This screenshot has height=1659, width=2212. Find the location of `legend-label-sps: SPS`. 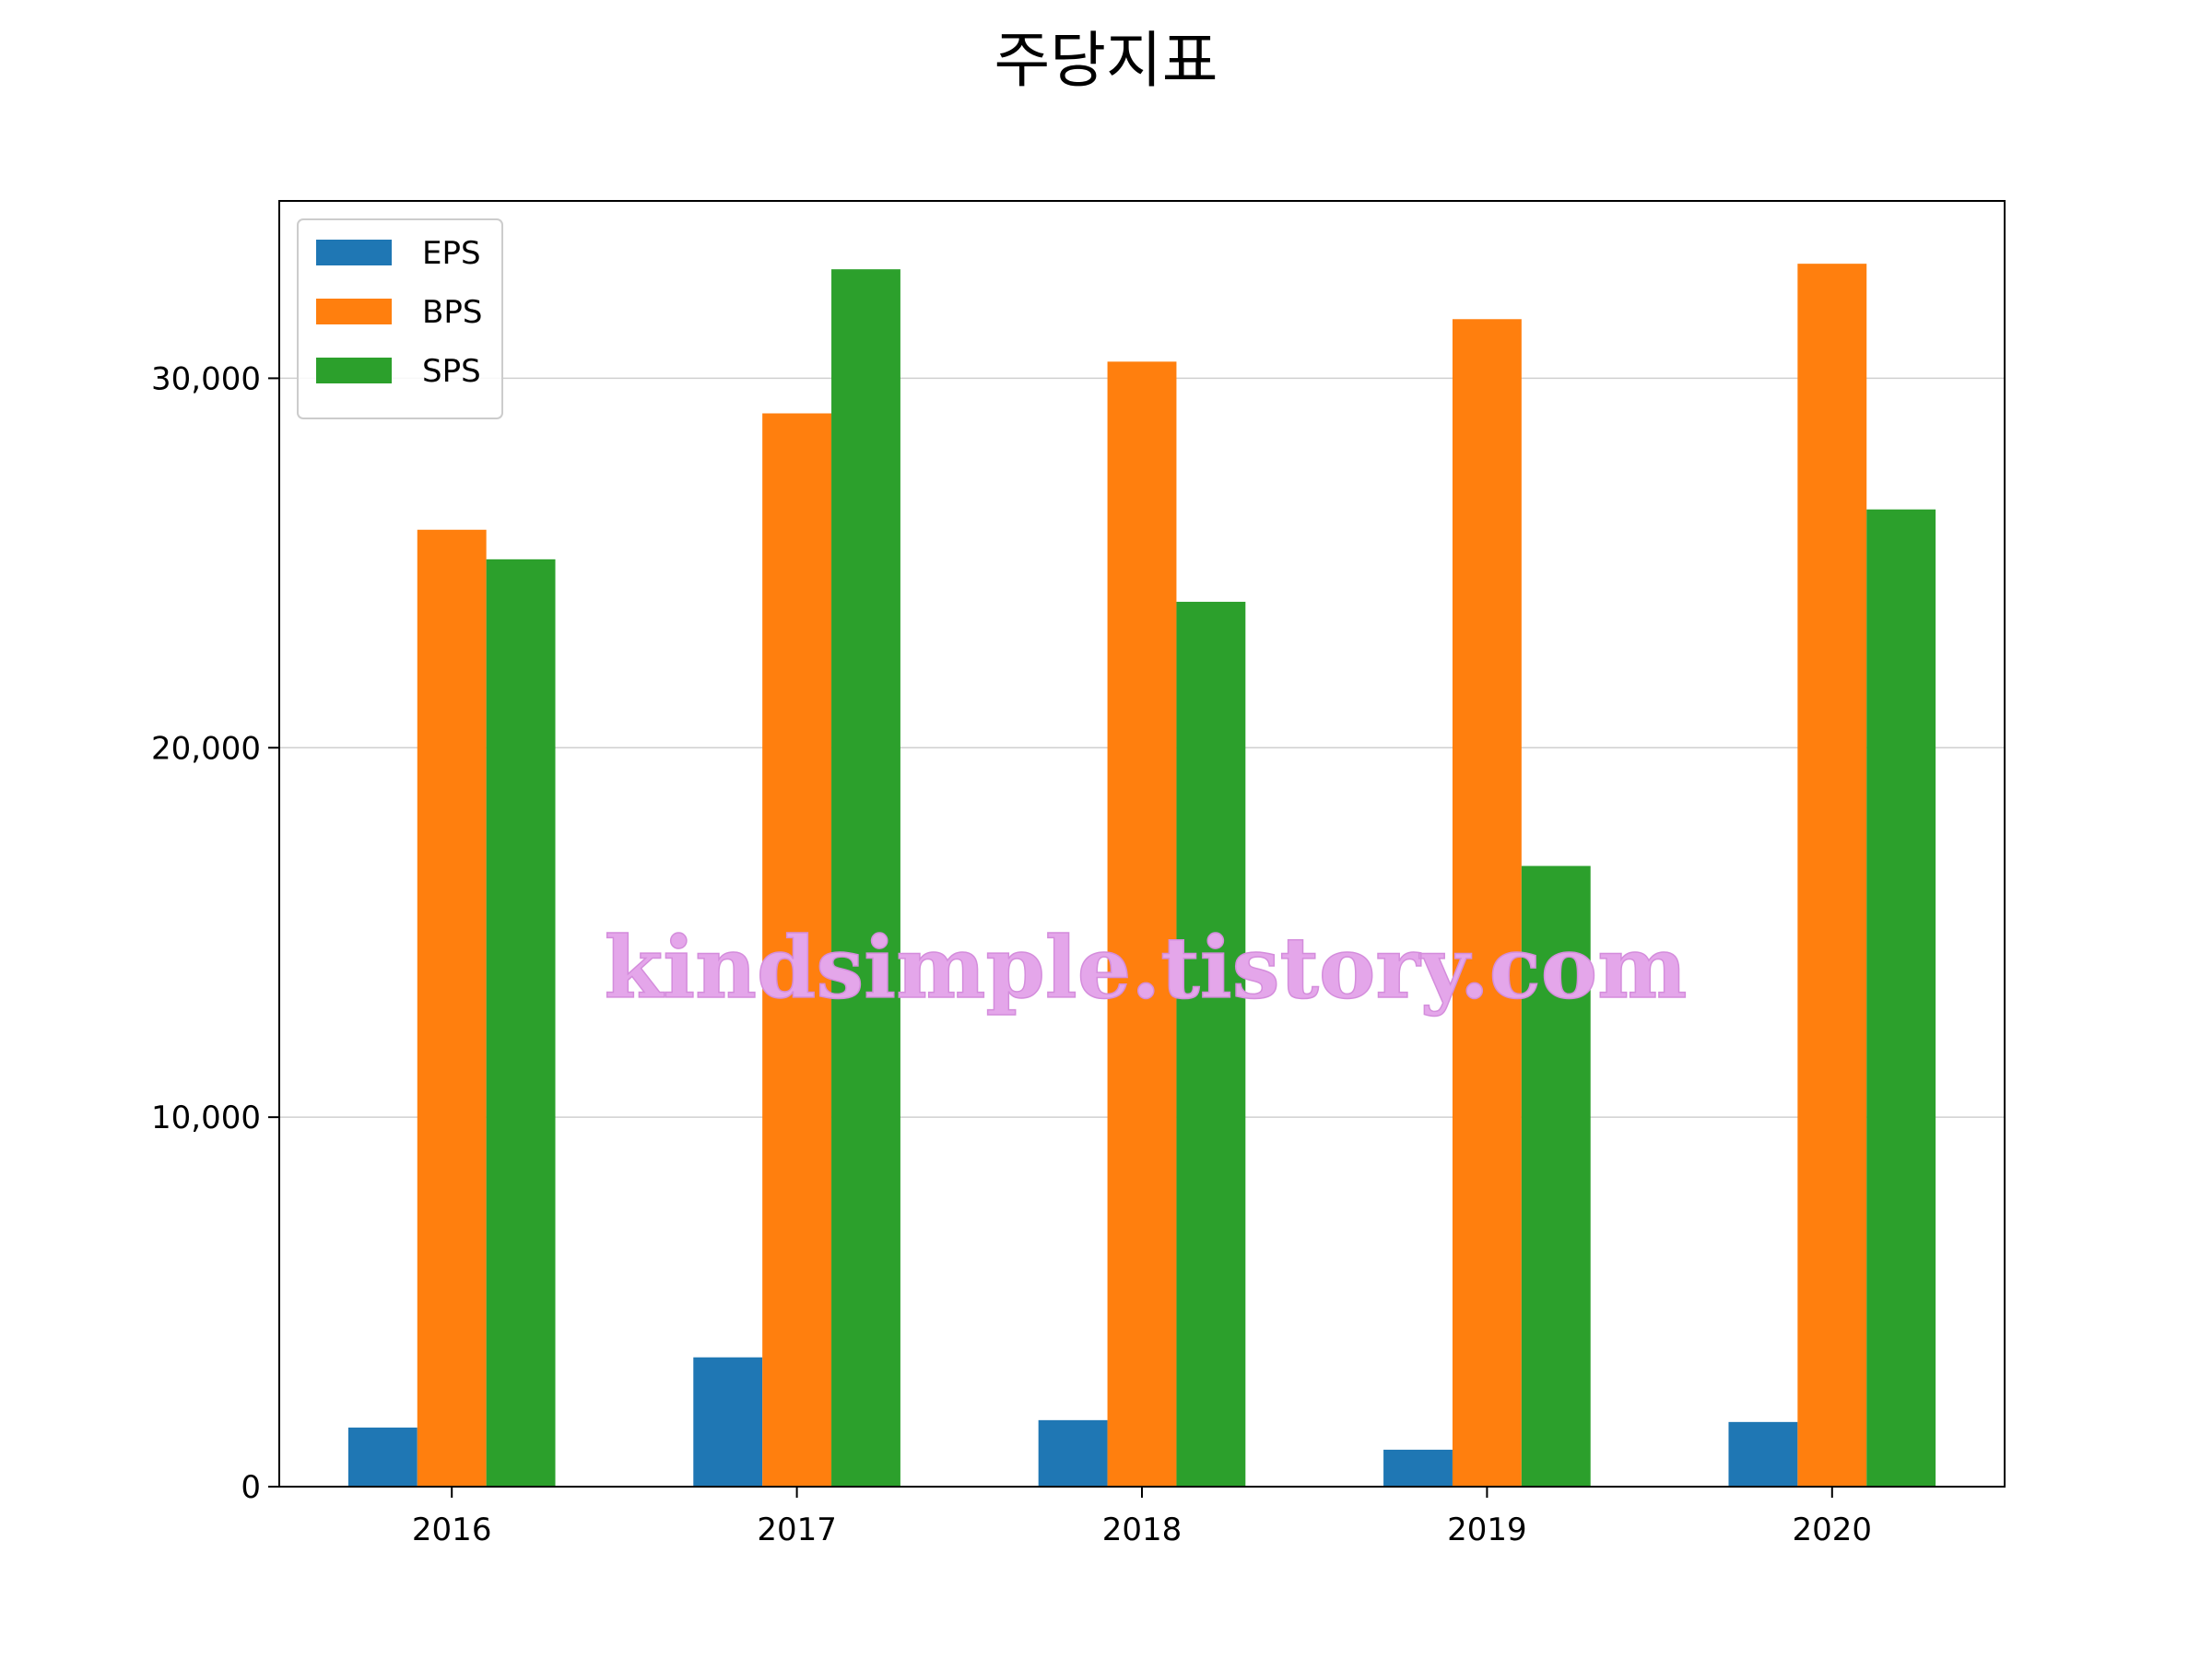

legend-label-sps: SPS is located at coordinates (451, 371).